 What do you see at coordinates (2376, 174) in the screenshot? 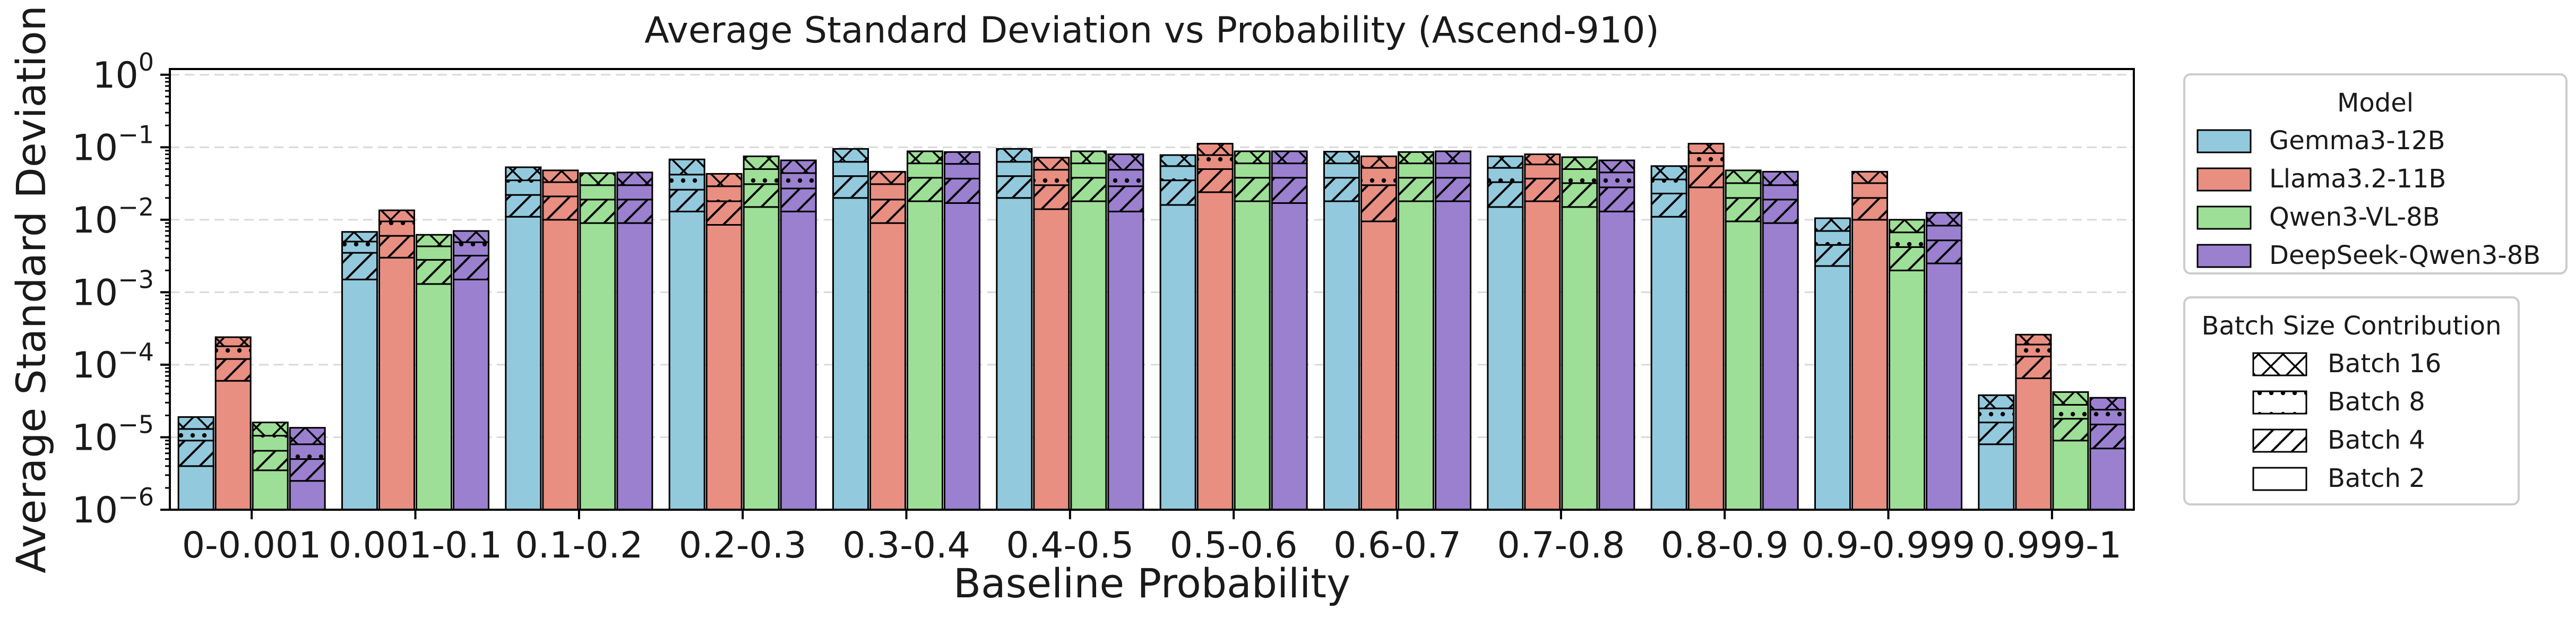
I see `legend-model-box` at bounding box center [2376, 174].